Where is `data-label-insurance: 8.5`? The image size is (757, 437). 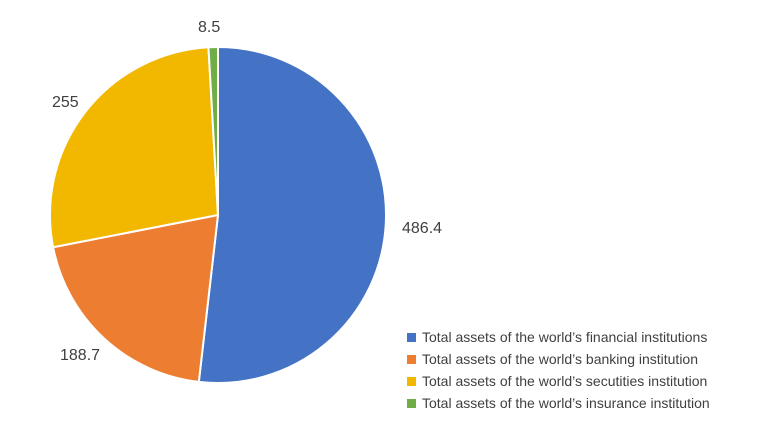
data-label-insurance: 8.5 is located at coordinates (209, 27).